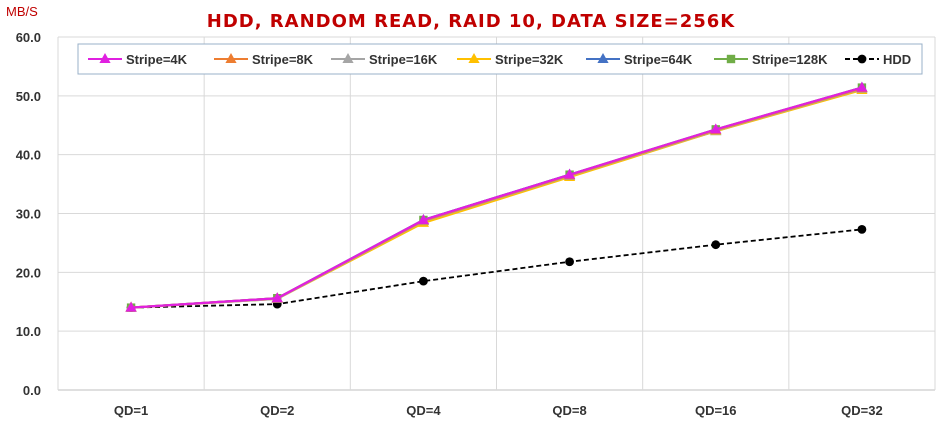 The width and height of the screenshot is (942, 424). What do you see at coordinates (28, 331) in the screenshot?
I see `y-tick-label: 10.0` at bounding box center [28, 331].